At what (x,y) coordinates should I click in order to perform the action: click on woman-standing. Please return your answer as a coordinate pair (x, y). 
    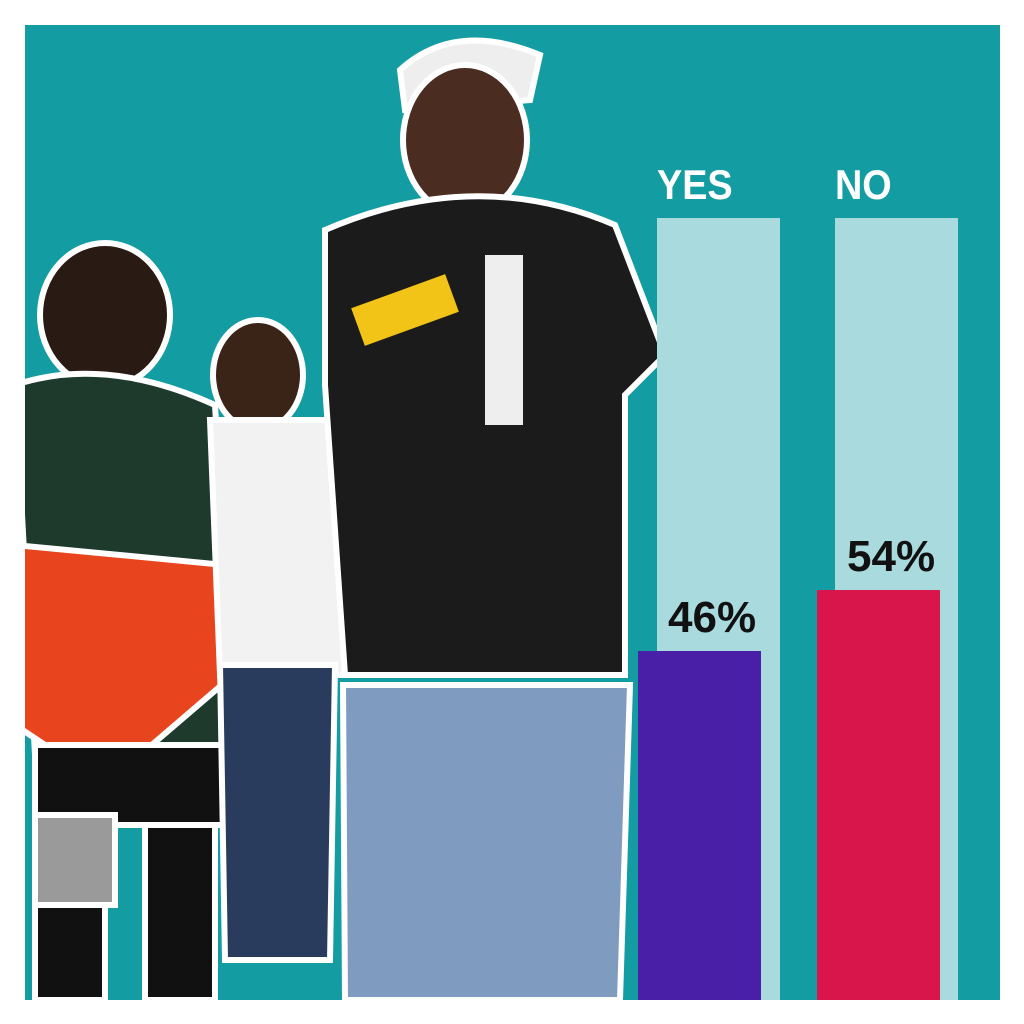
    Looking at the image, I should click on (277, 640).